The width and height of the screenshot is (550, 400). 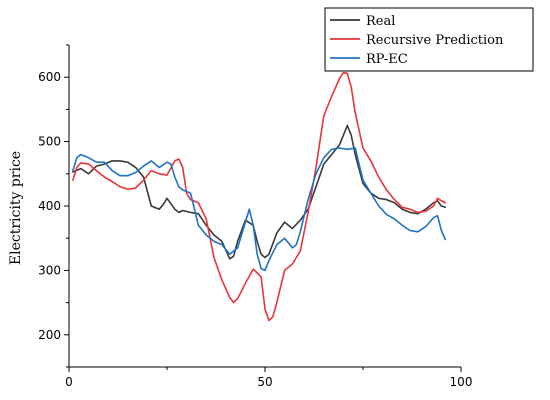 What do you see at coordinates (380, 21) in the screenshot?
I see `legend-label: Real` at bounding box center [380, 21].